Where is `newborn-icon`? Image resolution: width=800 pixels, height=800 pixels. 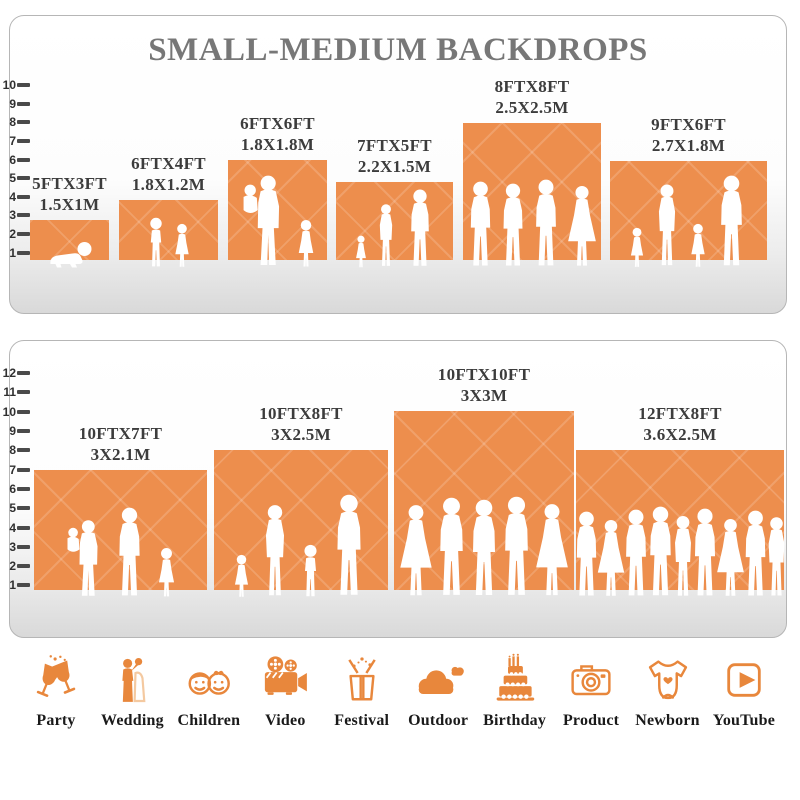 newborn-icon is located at coordinates (668, 680).